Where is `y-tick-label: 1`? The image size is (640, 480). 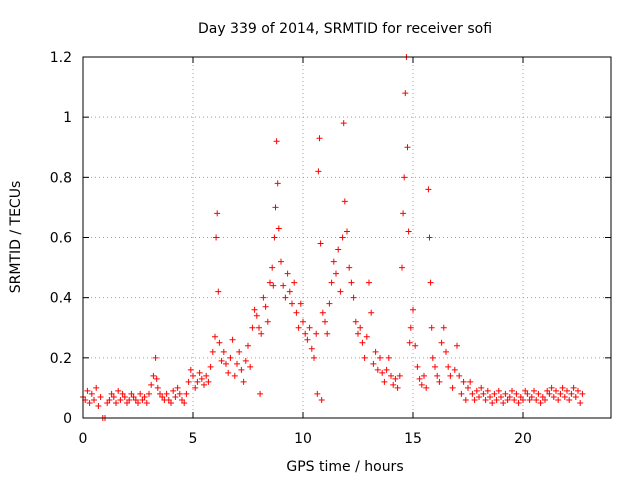
y-tick-label: 1 is located at coordinates (67, 118).